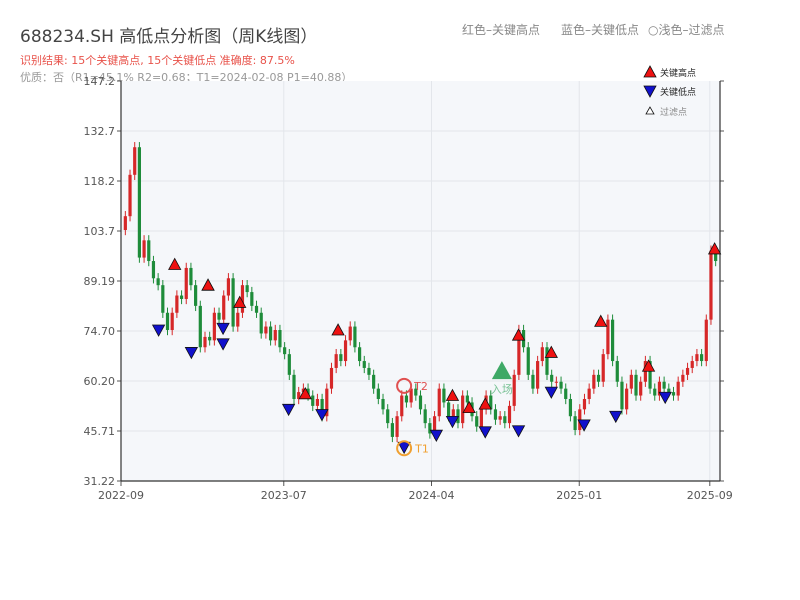  I want to click on y-tick-label: 89.19, so click(100, 281).